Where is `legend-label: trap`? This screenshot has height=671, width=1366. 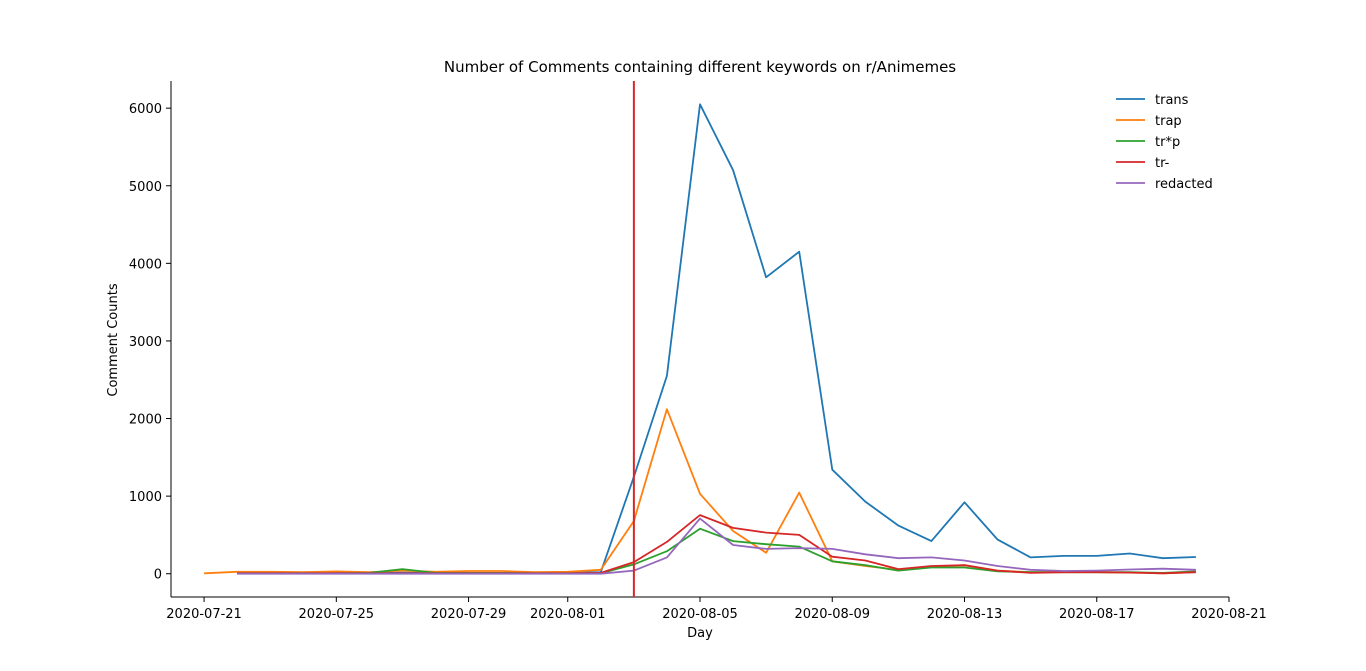
legend-label: trap is located at coordinates (1168, 121).